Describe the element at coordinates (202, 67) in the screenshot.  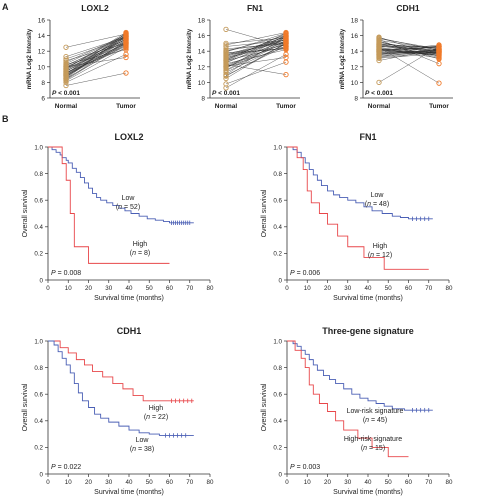
I see `y-tick-label: 12` at that location.